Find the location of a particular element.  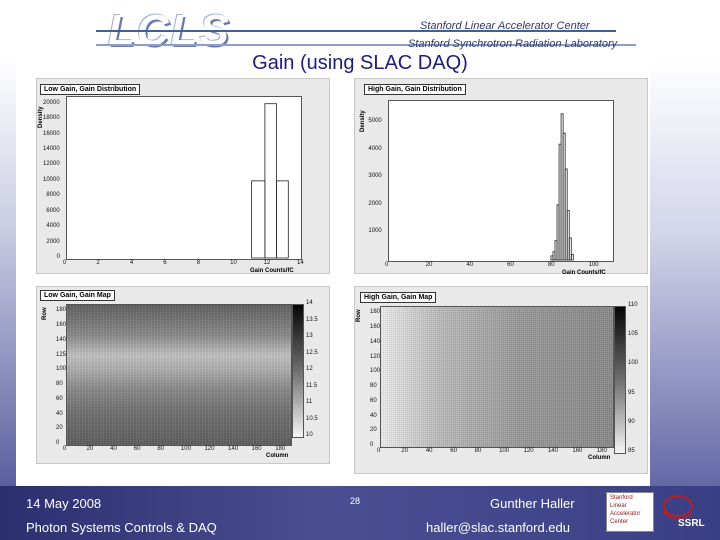

high-gain-dist-title: High Gain, Gain Distribution is located at coordinates (415, 89).